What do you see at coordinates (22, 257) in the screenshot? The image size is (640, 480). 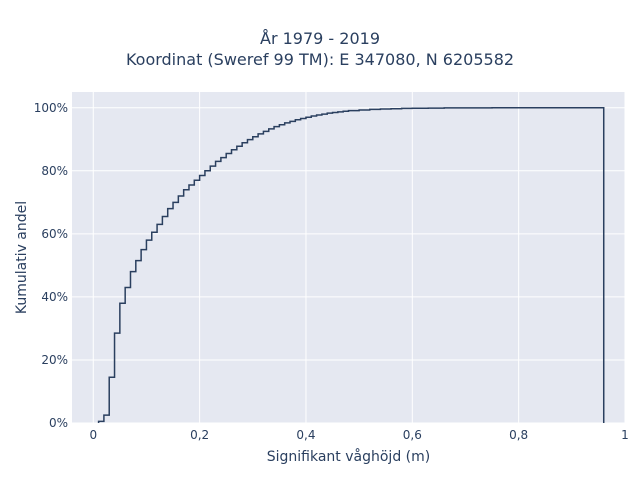 I see `y-axis-label: Kumulativ andel` at bounding box center [22, 257].